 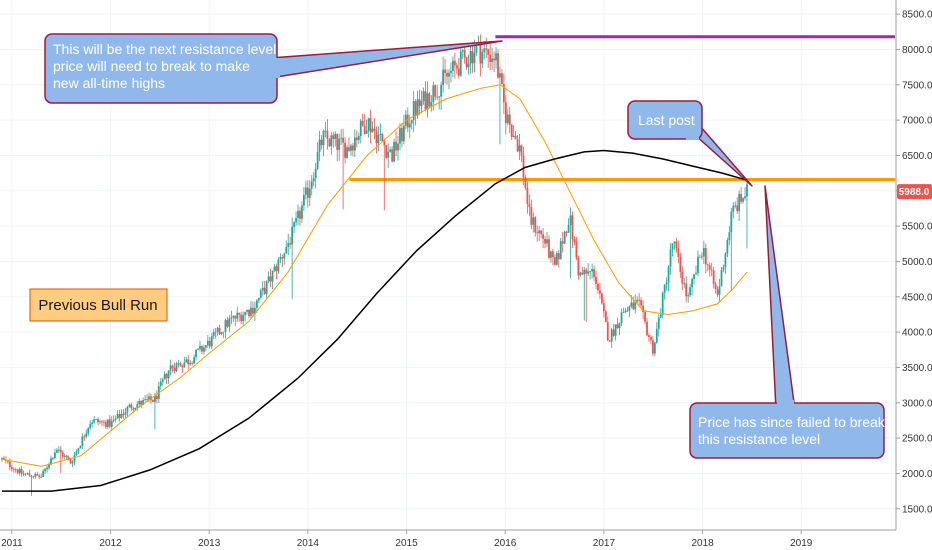 I want to click on y-tick-label: 1500.0, so click(x=917, y=509).